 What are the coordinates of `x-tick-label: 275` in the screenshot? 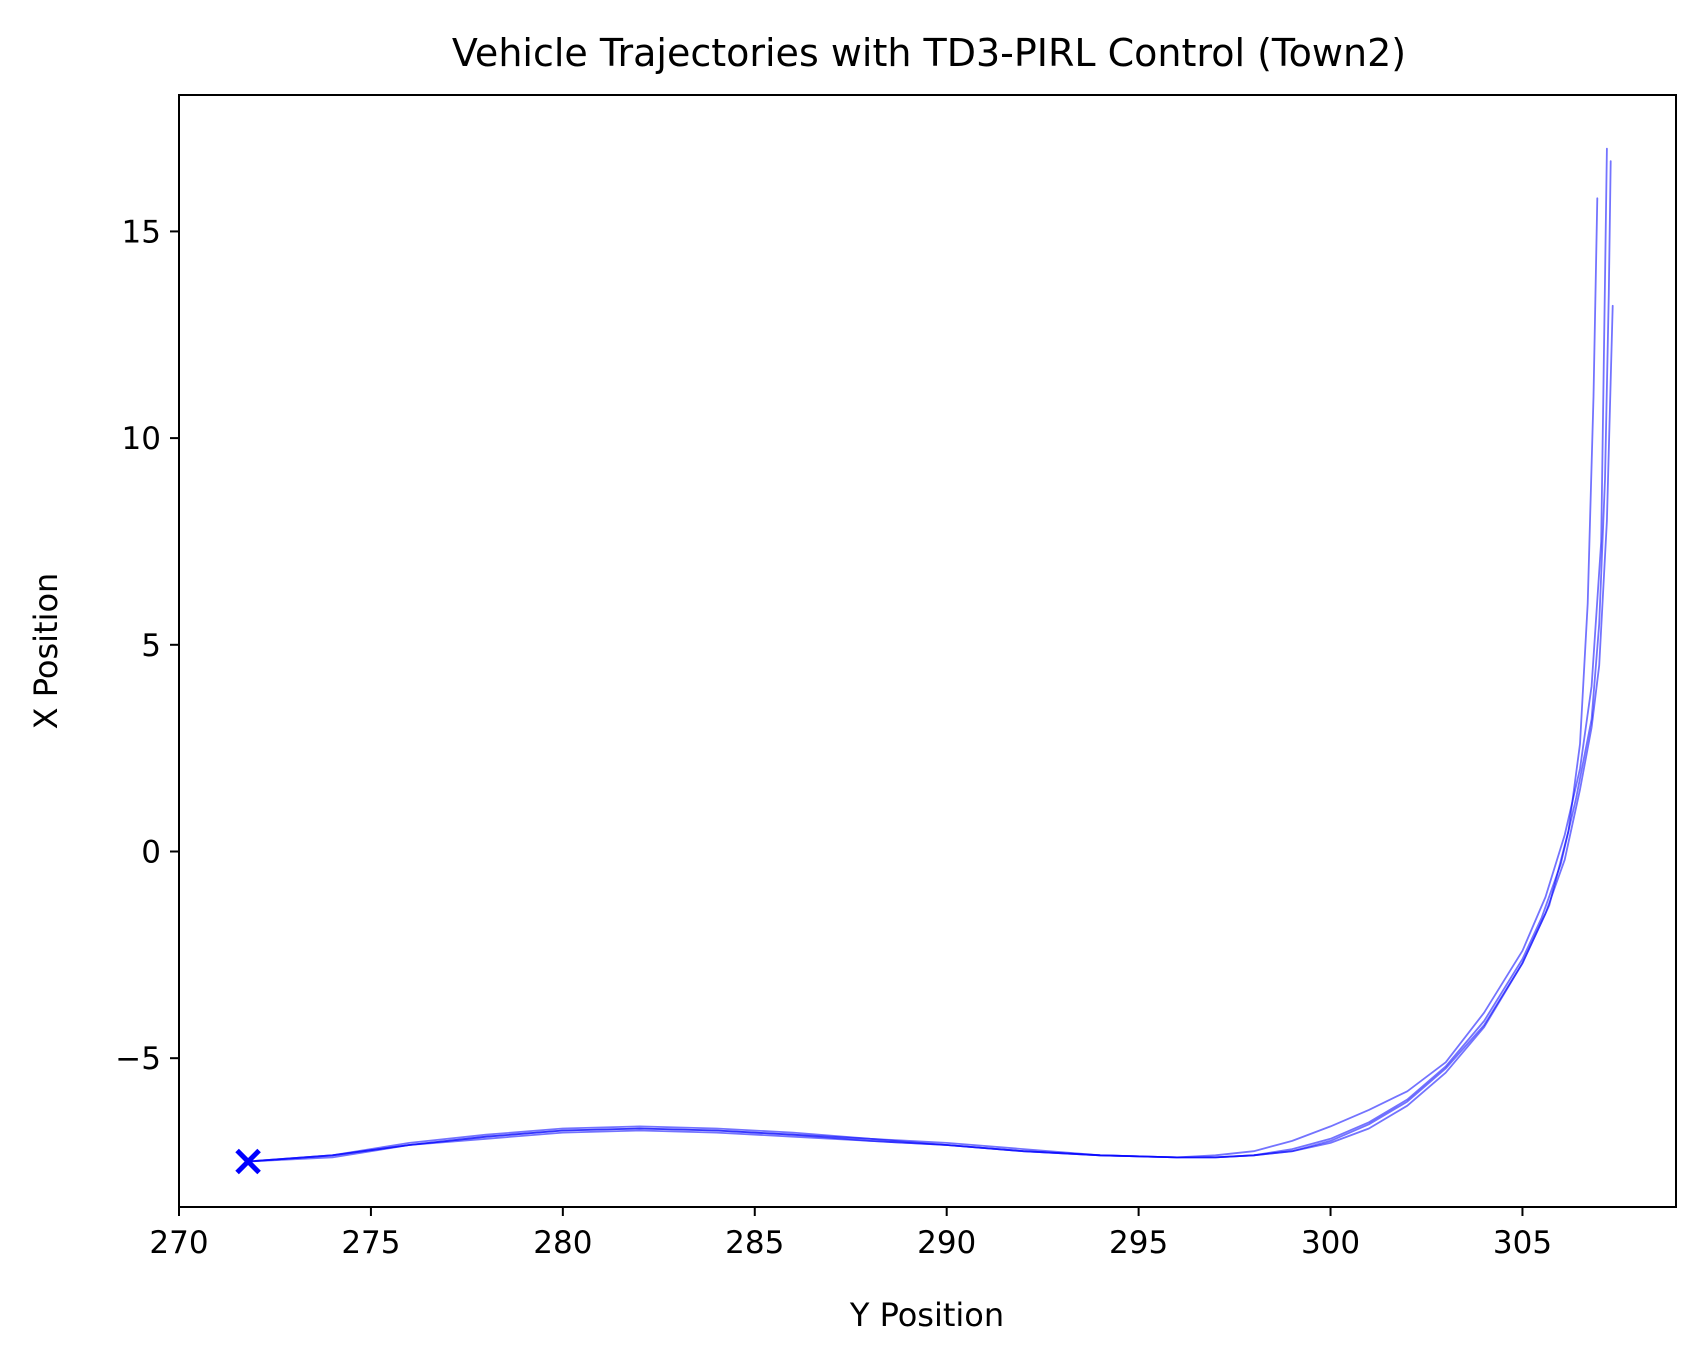 It's located at (370, 1243).